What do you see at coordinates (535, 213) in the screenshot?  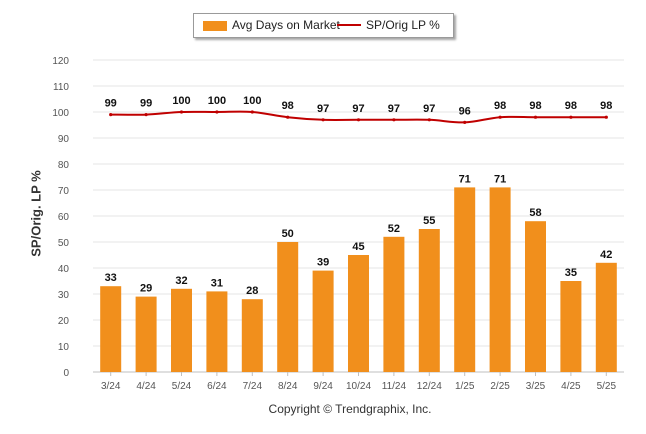 I see `bar-value-label: 58` at bounding box center [535, 213].